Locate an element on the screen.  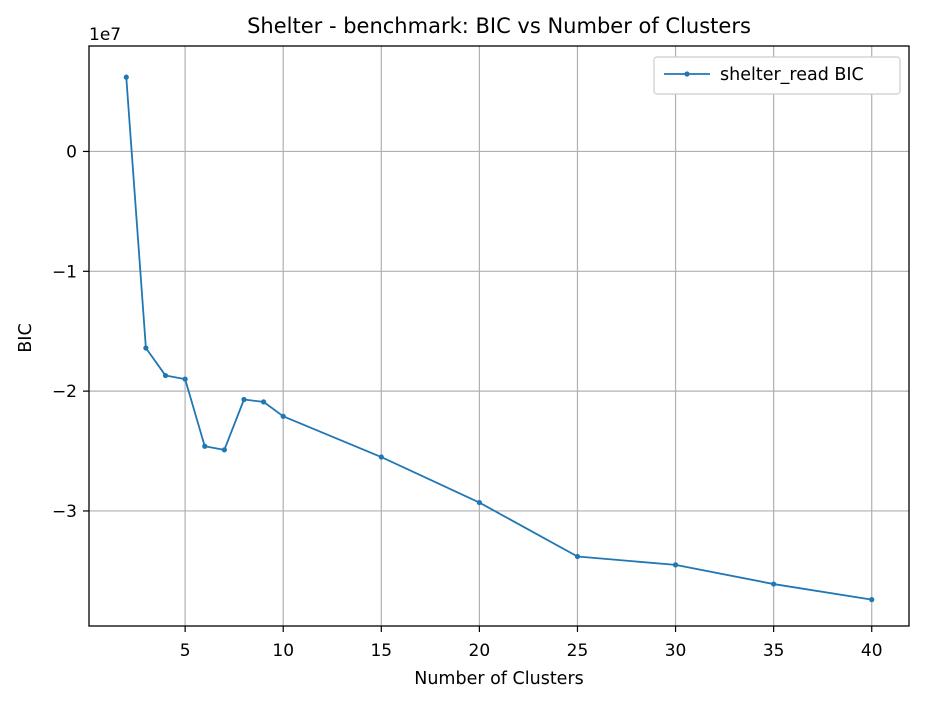
legend-box is located at coordinates (777, 75).